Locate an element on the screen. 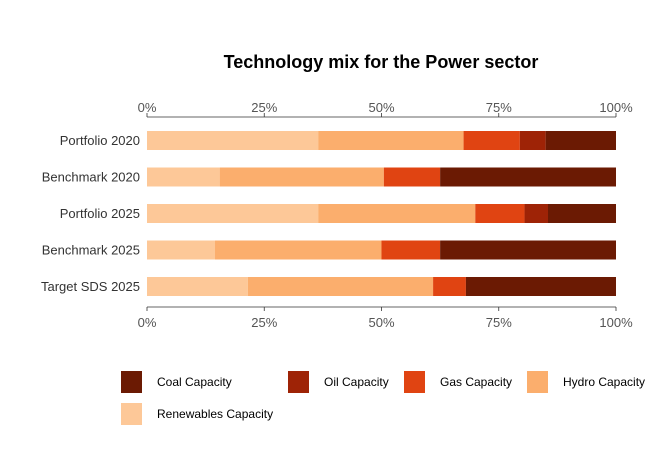 The image size is (654, 453). top-tick-label: 50% is located at coordinates (381, 107).